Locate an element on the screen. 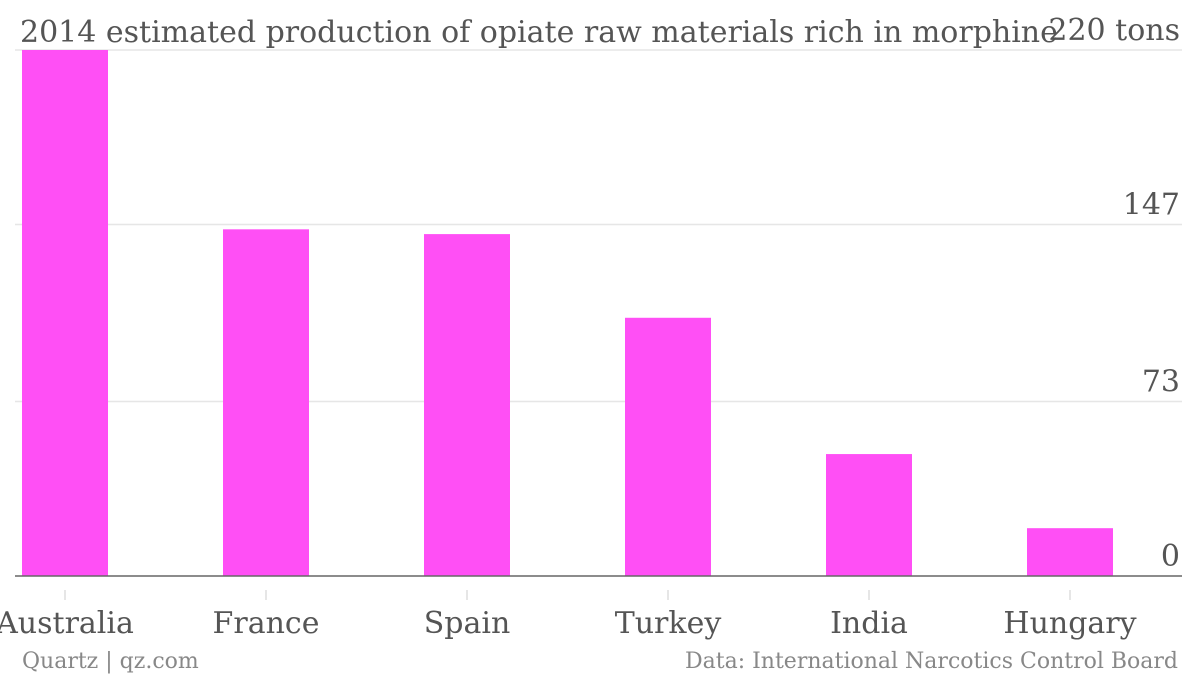 The image size is (1200, 676). bar-france is located at coordinates (266, 402).